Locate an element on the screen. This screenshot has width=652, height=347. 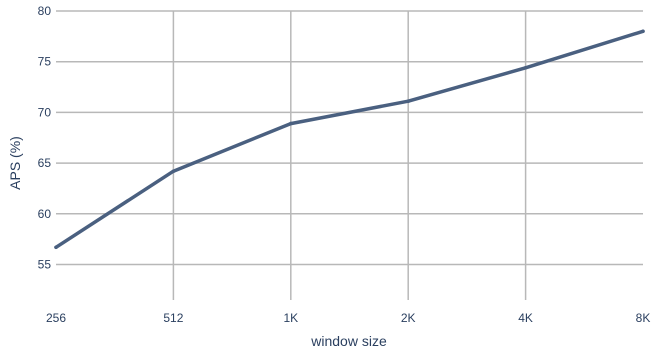
x-tick-label: 256 is located at coordinates (56, 318).